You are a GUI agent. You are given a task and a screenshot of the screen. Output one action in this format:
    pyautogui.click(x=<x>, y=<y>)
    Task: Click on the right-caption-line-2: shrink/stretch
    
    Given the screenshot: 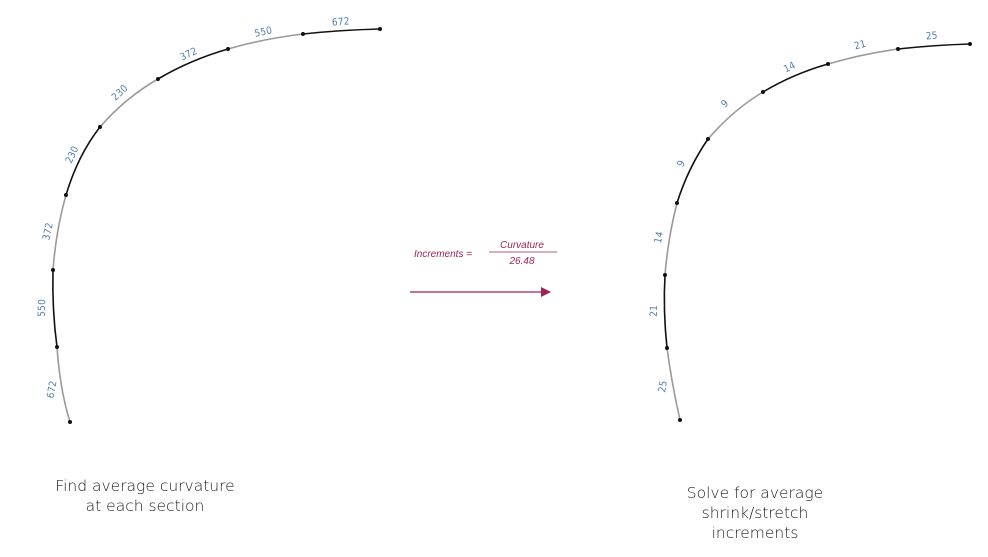 What is the action you would take?
    pyautogui.click(x=755, y=513)
    